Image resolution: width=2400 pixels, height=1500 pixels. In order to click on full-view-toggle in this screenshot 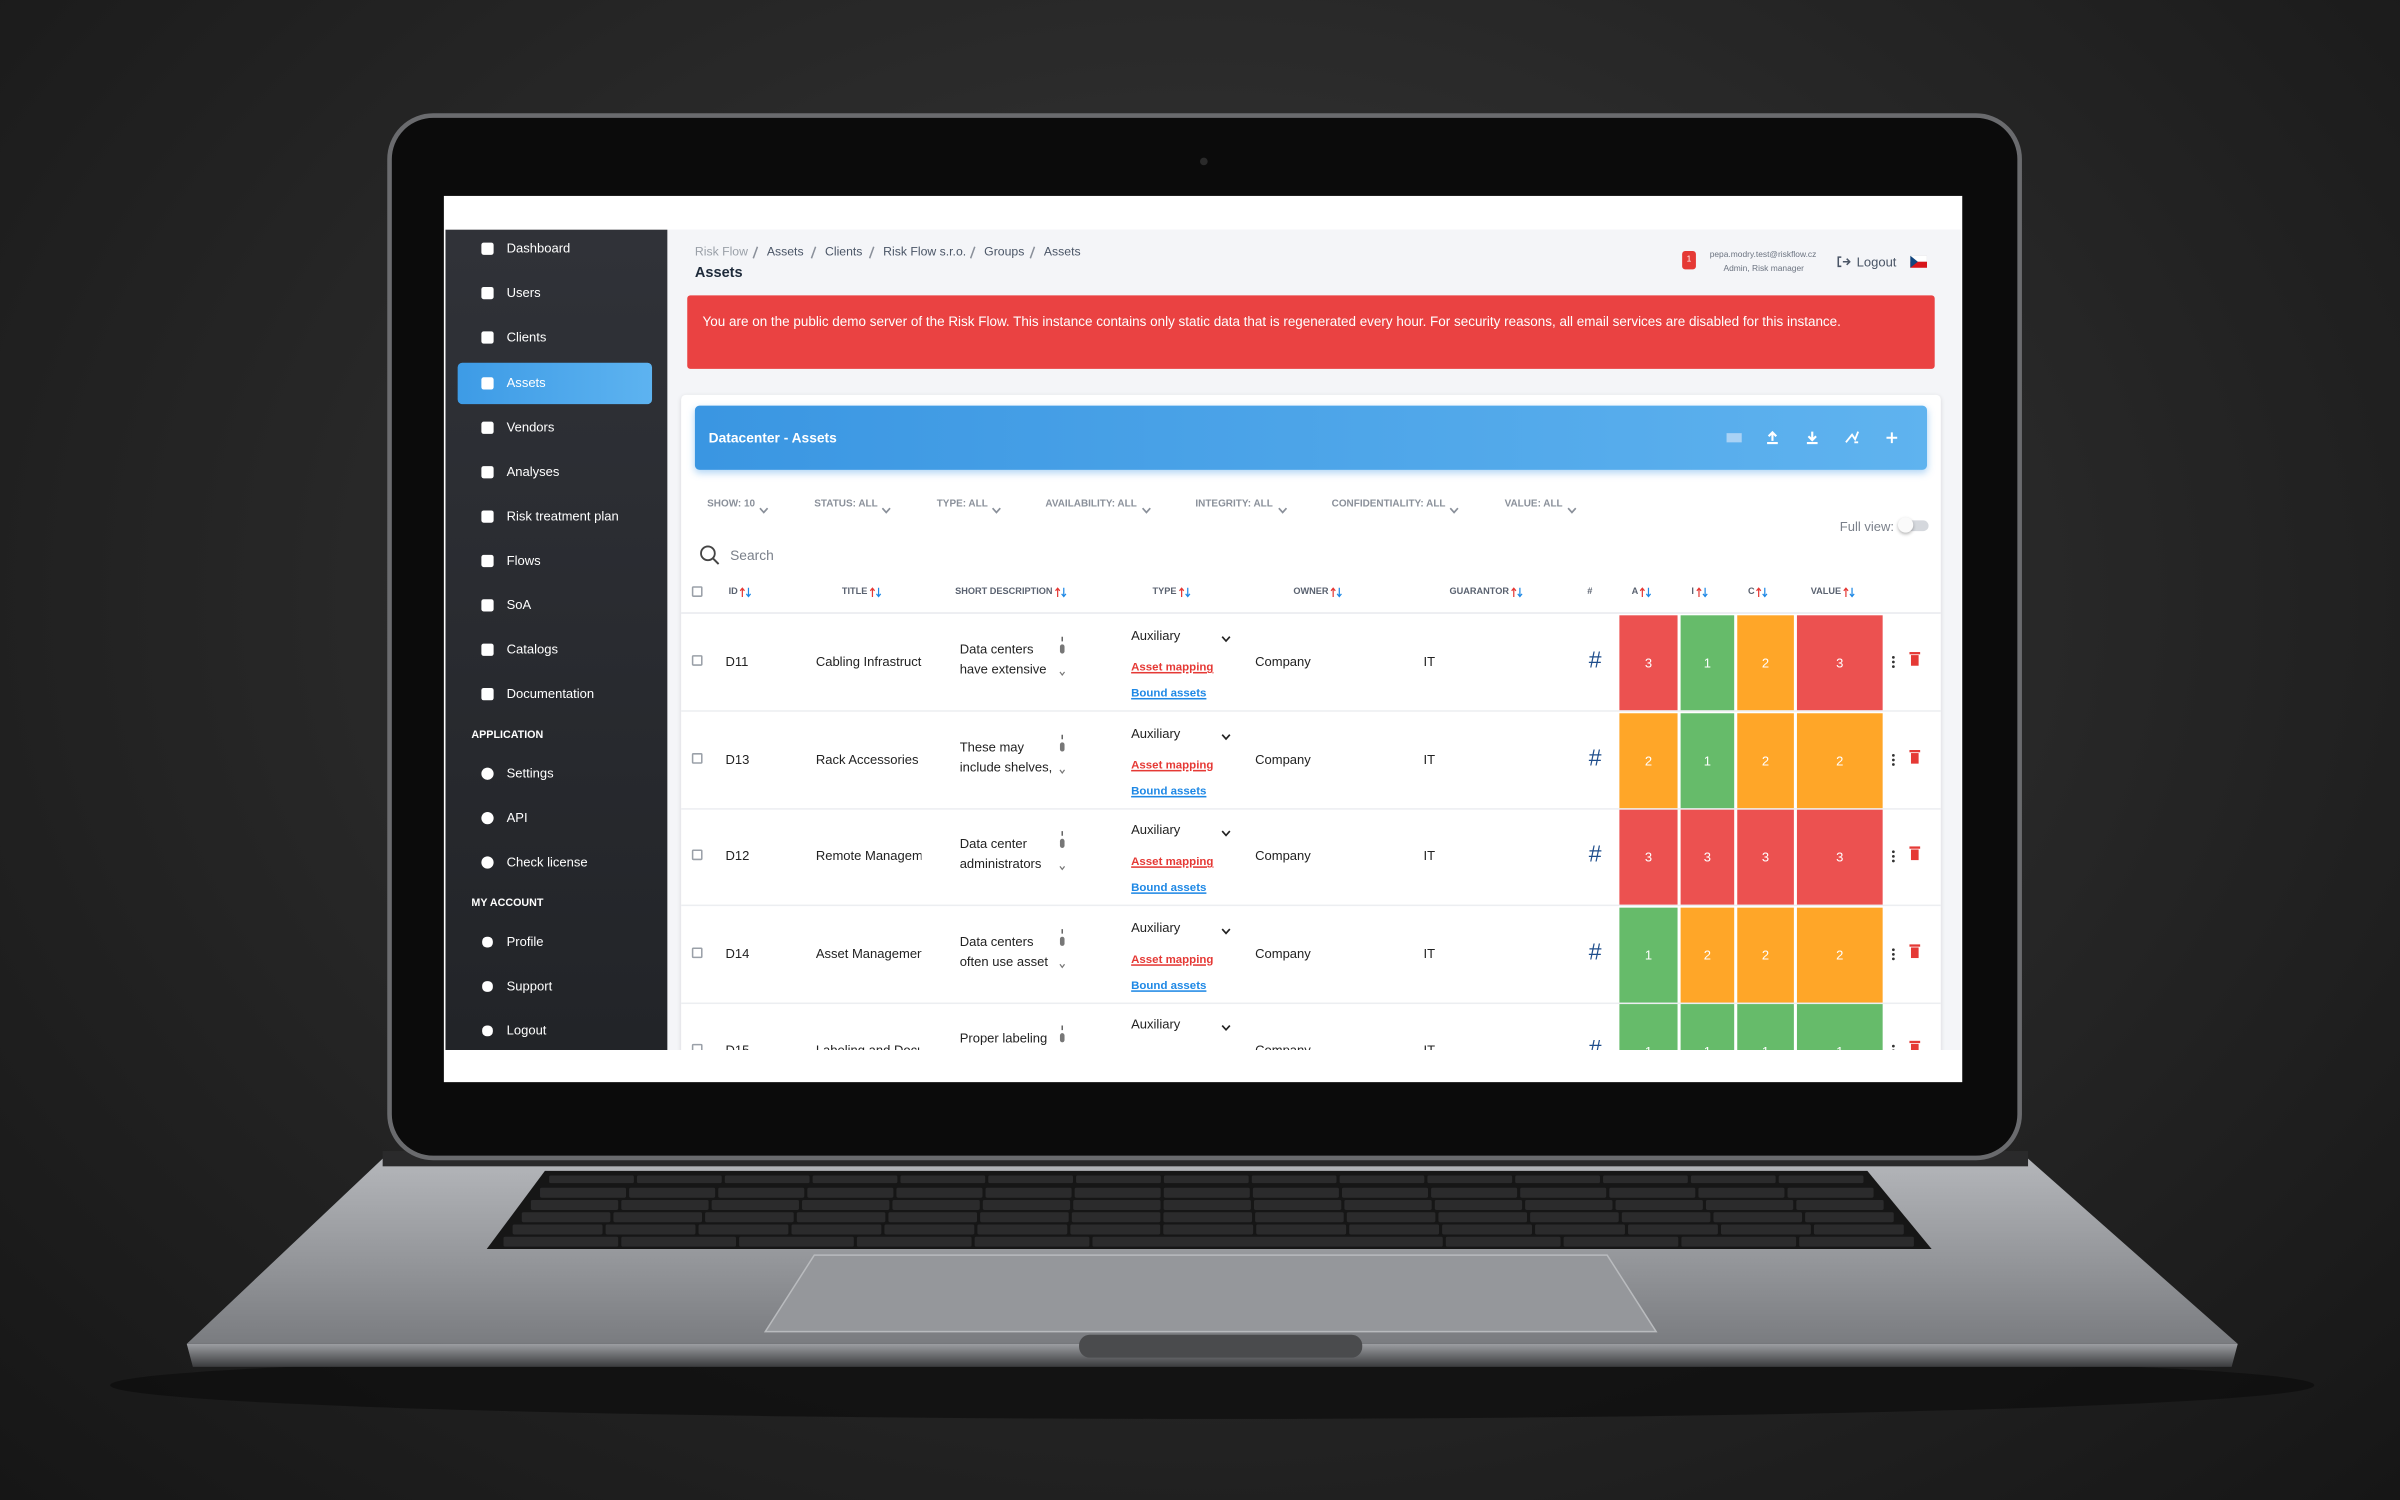, I will do `click(1914, 526)`.